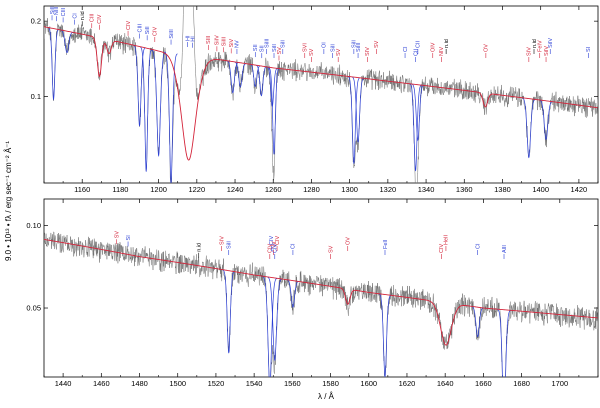 The height and width of the screenshot is (408, 600). I want to click on y-axis-label: 9.0 • 10¹³ • fλ / erg sec⁻¹ cm⁻² Å⁻¹, so click(8, 201).